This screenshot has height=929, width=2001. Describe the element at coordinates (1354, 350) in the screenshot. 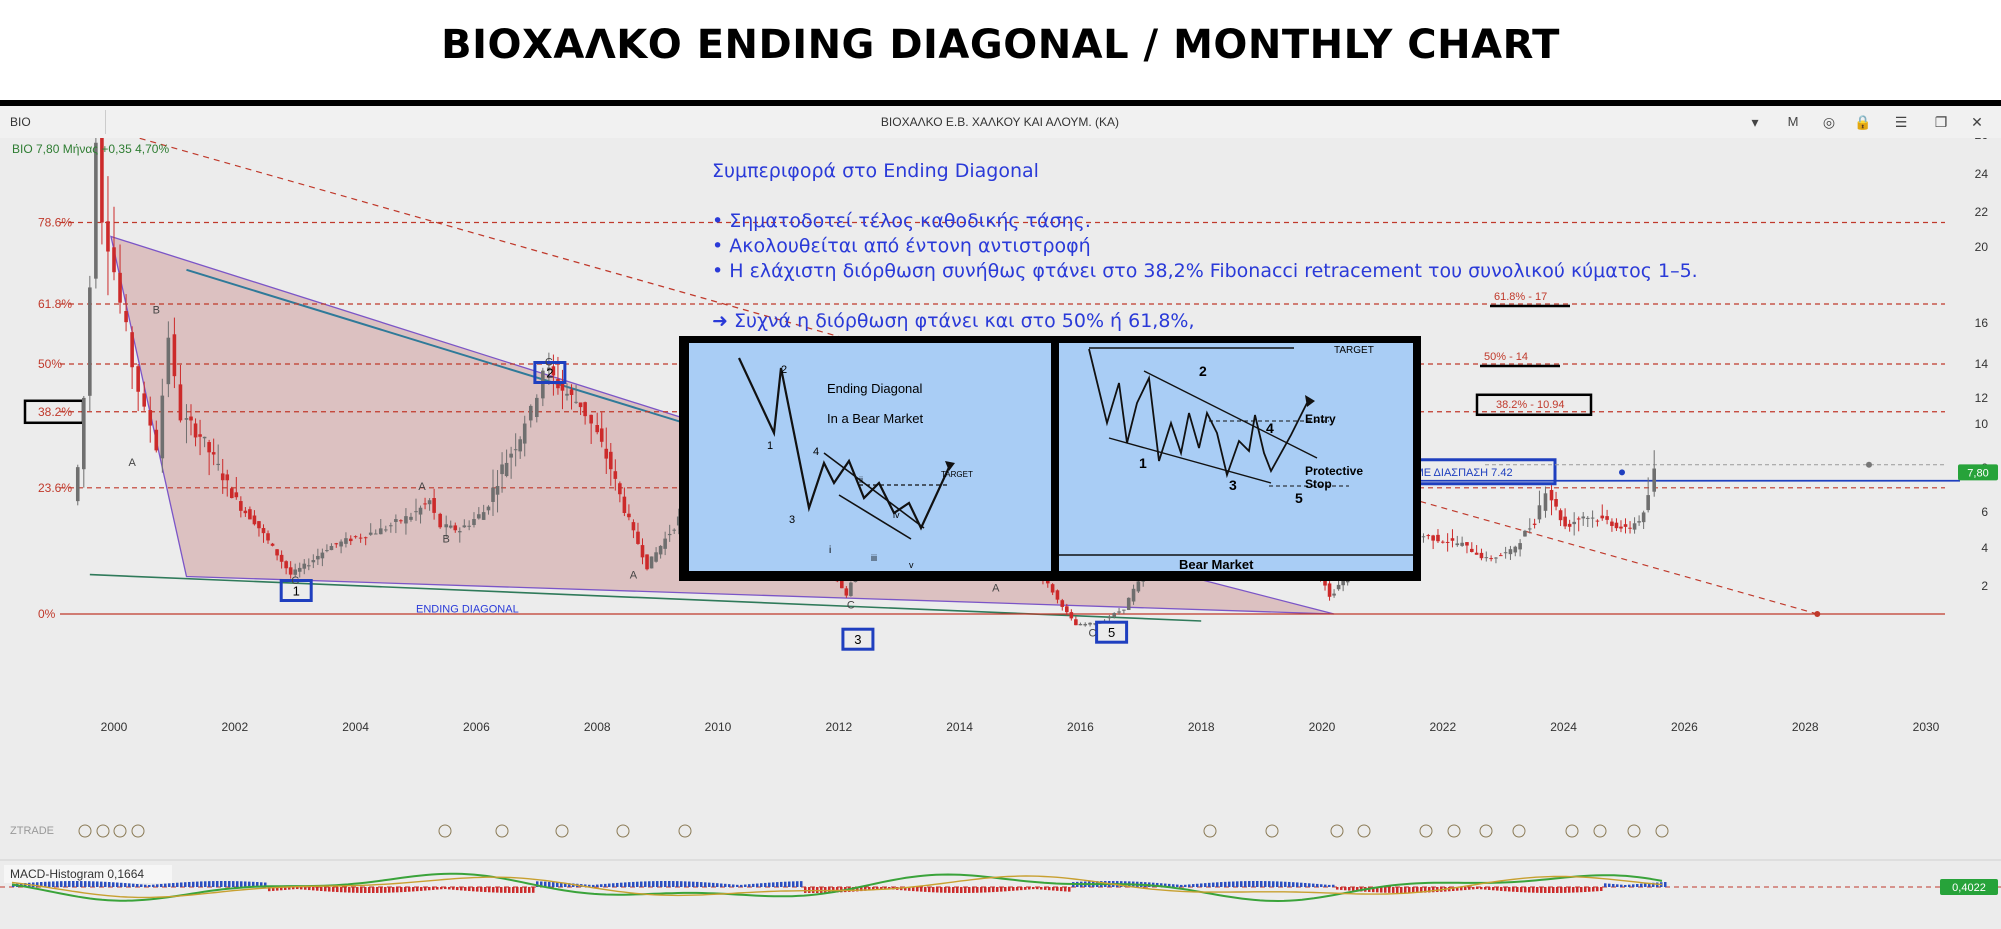

I see `inset-right-target: TARGET` at that location.